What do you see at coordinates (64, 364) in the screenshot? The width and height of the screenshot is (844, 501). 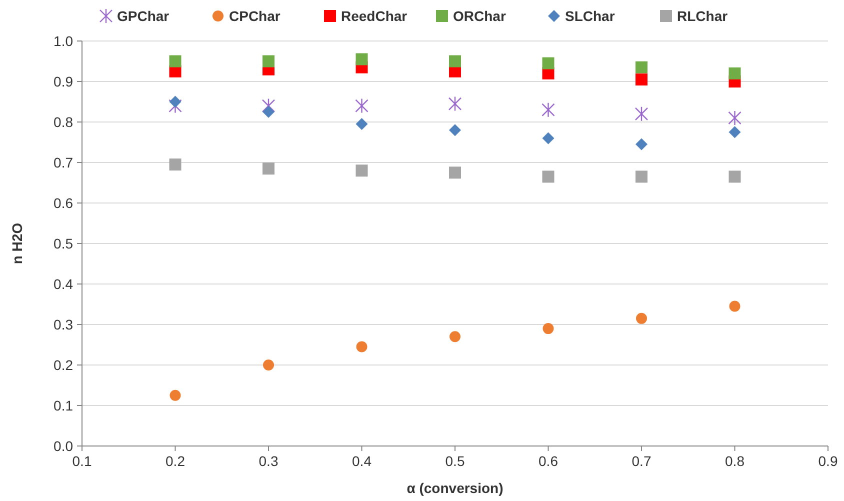 I see `y-tick-label: 0.2` at bounding box center [64, 364].